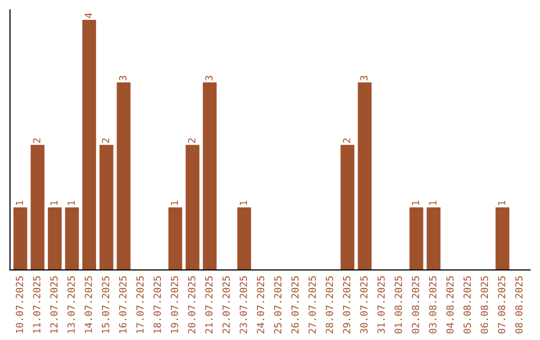 The height and width of the screenshot is (340, 540). I want to click on x-tick-label: 04.08.2025, so click(450, 305).